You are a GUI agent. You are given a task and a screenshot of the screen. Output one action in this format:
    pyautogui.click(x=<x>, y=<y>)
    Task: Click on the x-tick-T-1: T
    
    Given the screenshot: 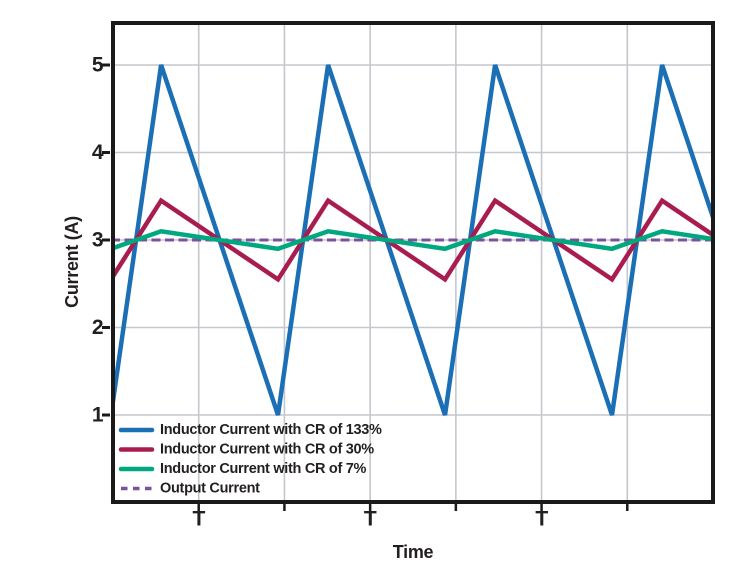 What is the action you would take?
    pyautogui.click(x=199, y=519)
    